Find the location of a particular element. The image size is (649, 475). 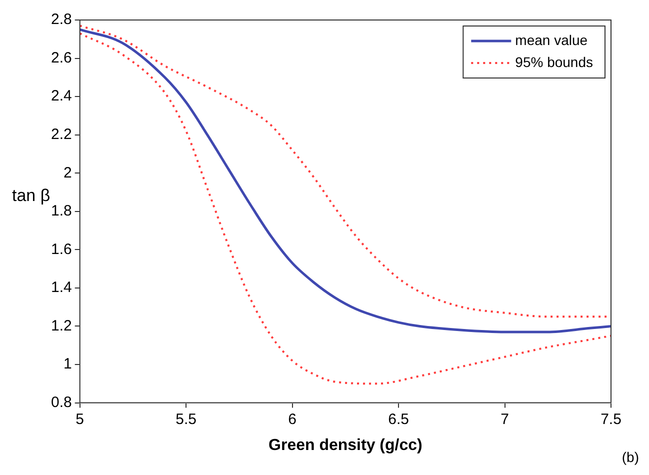

text: (b) is located at coordinates (630, 456).